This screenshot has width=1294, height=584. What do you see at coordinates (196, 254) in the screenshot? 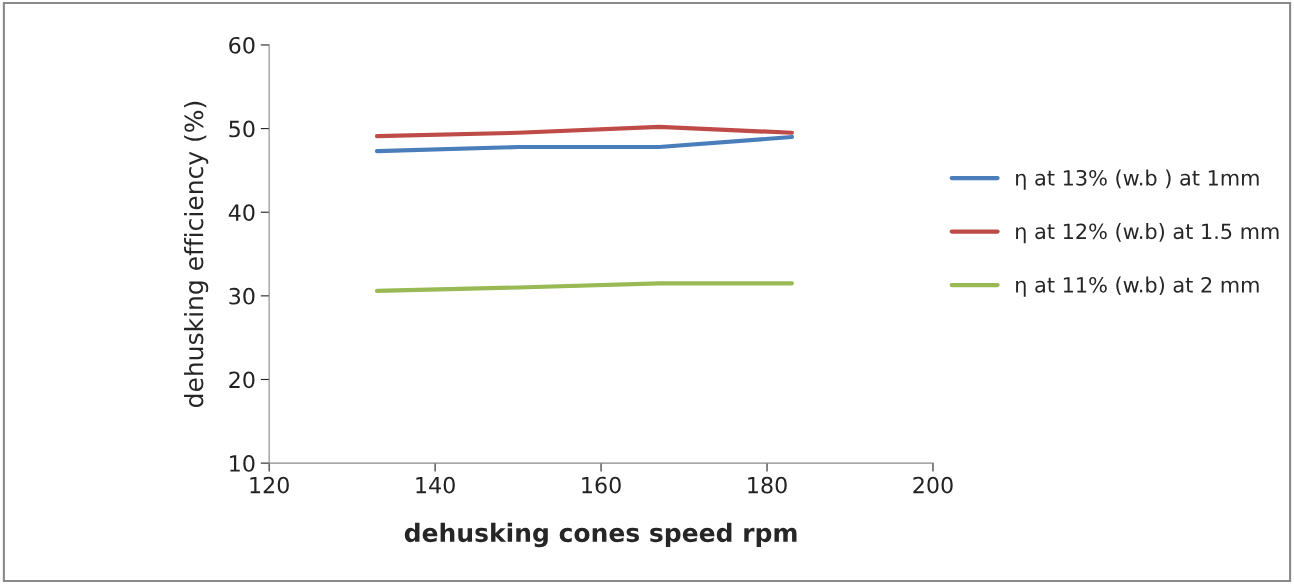
I see `y-axis-title: dehusking efficiency (%)` at bounding box center [196, 254].